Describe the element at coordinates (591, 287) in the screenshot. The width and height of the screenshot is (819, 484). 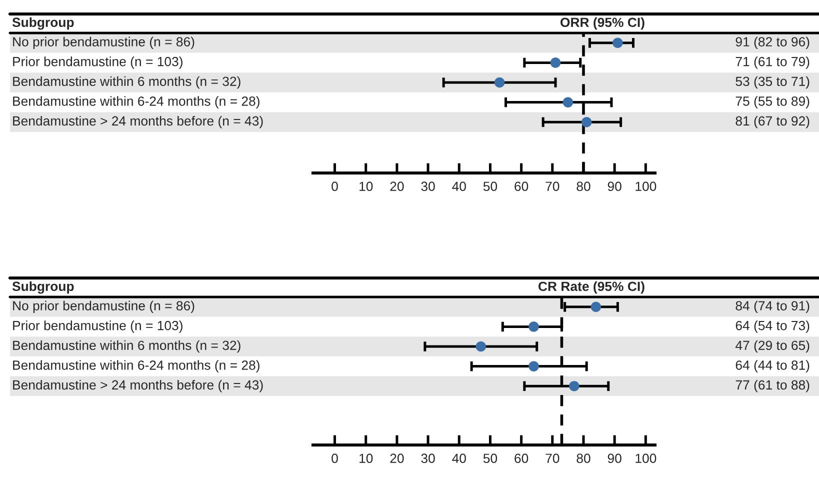
I see `chart-title: CR Rate (95% CI)` at that location.